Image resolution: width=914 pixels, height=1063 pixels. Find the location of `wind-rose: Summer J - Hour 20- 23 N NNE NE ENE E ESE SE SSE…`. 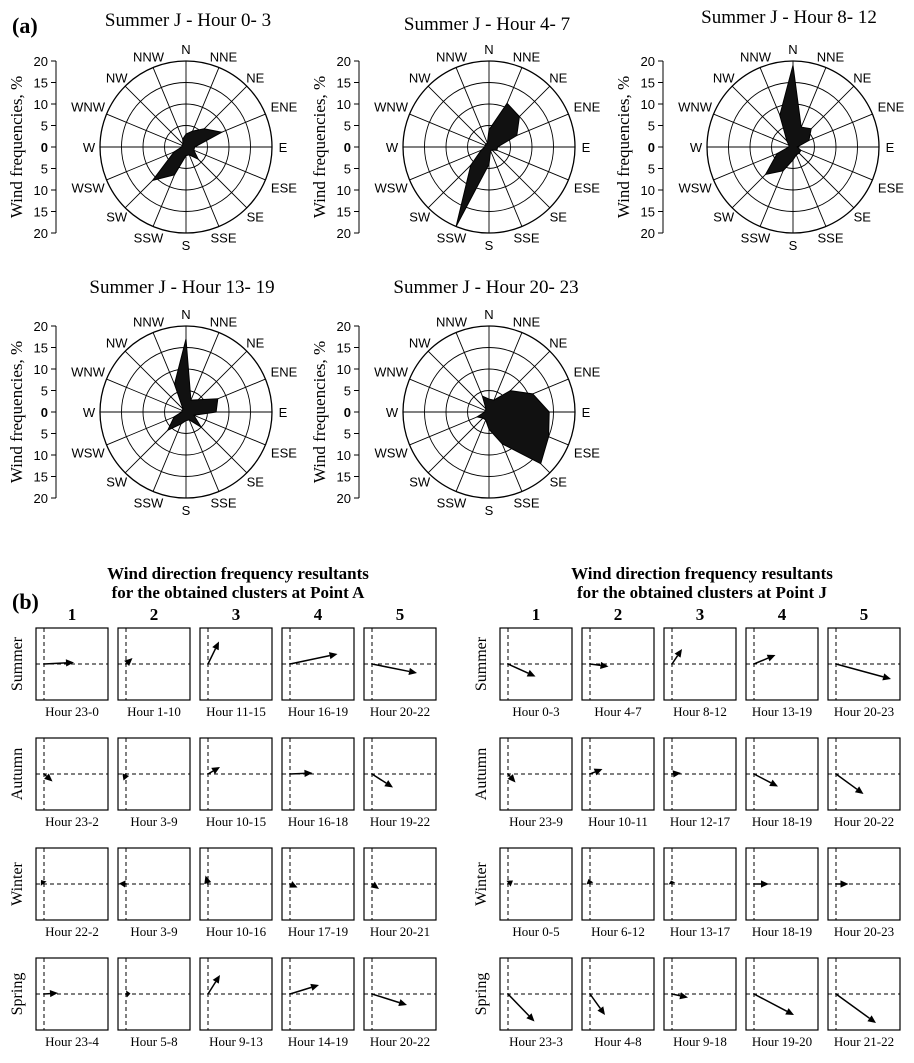

wind-rose: Summer J - Hour 20- 23 N NNE NE ENE E ESE SE SSE… is located at coordinates (455, 397).